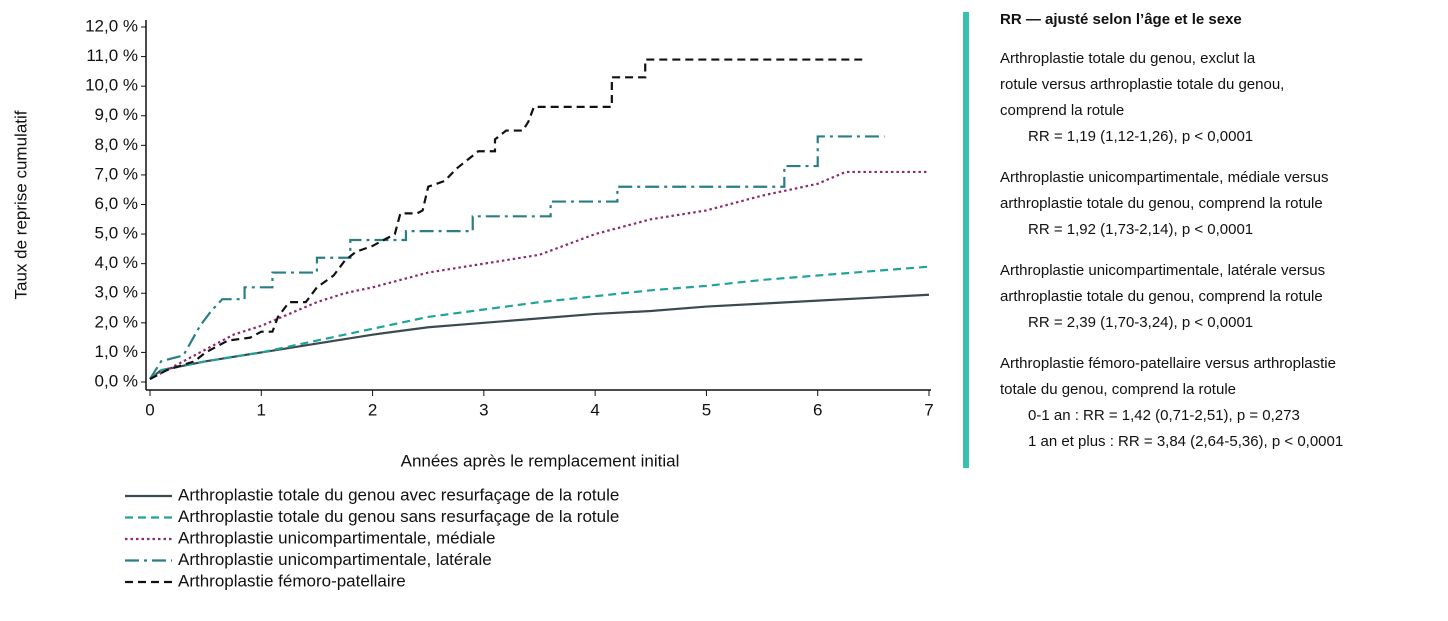 This screenshot has height=621, width=1448. I want to click on y-tick-label: 10,0 %, so click(111, 85).